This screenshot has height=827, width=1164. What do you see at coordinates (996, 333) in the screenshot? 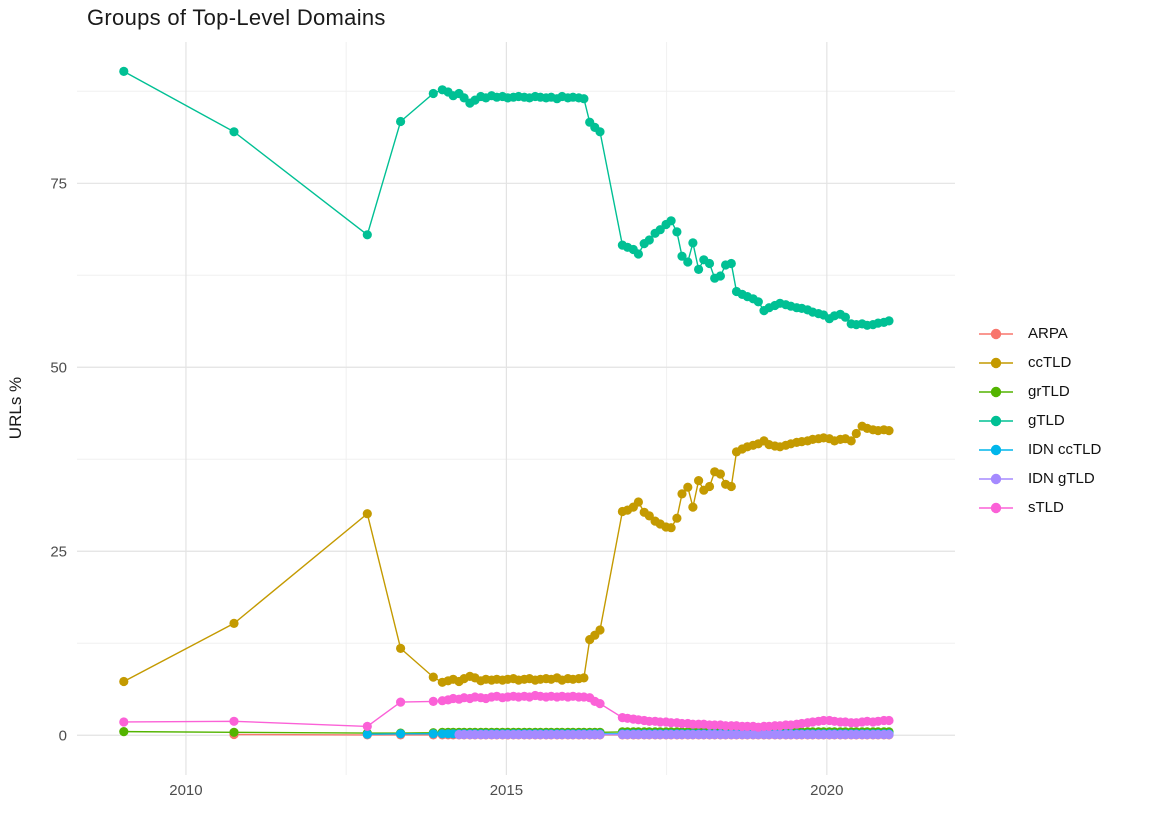
I see `legend-key-icon-arpa` at bounding box center [996, 333].